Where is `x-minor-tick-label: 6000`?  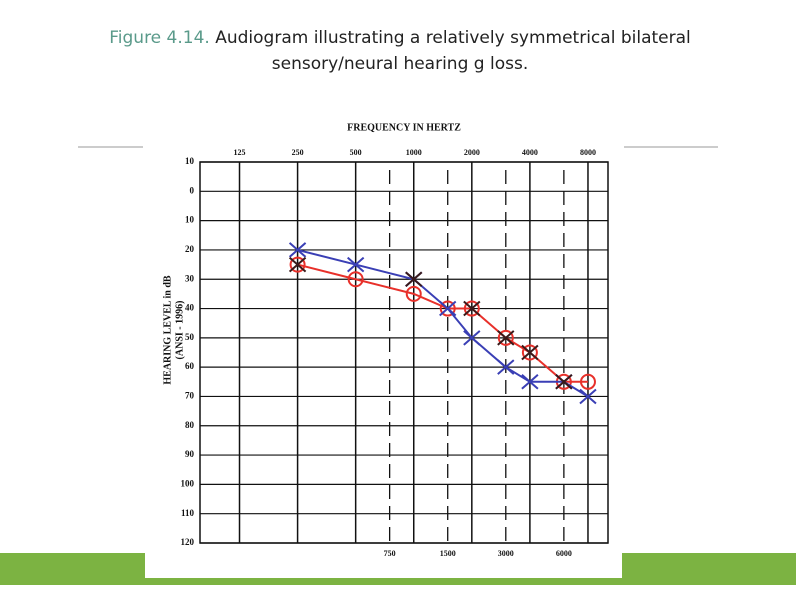 x-minor-tick-label: 6000 is located at coordinates (564, 553).